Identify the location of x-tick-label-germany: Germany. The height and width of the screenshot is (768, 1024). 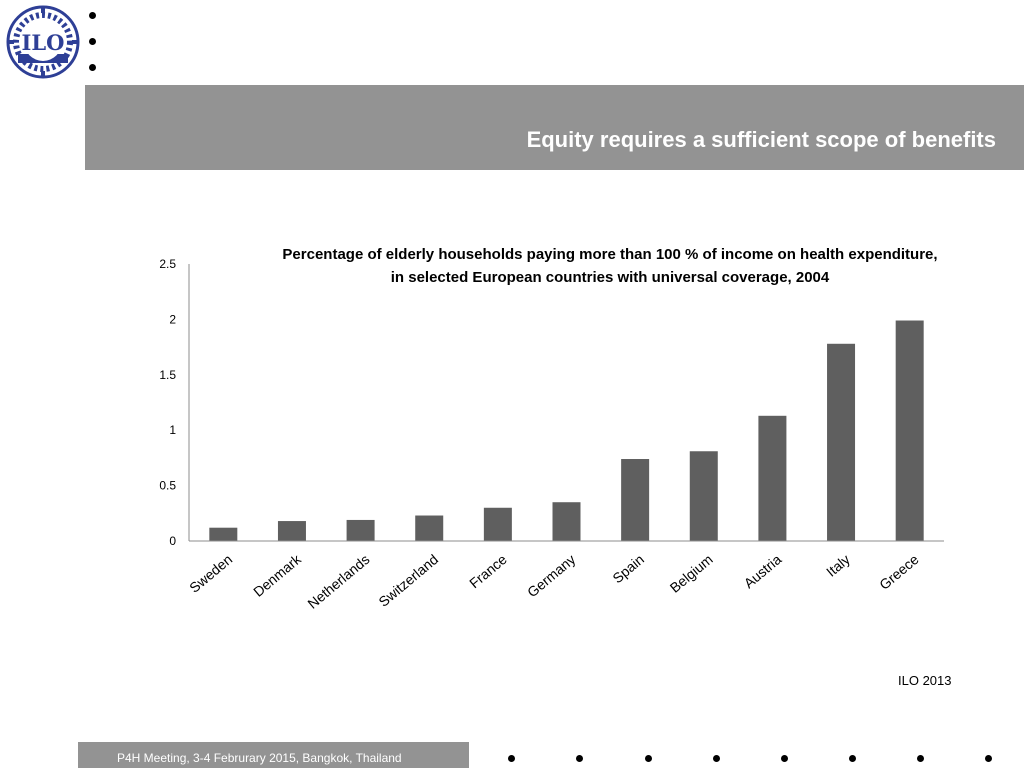
(551, 575).